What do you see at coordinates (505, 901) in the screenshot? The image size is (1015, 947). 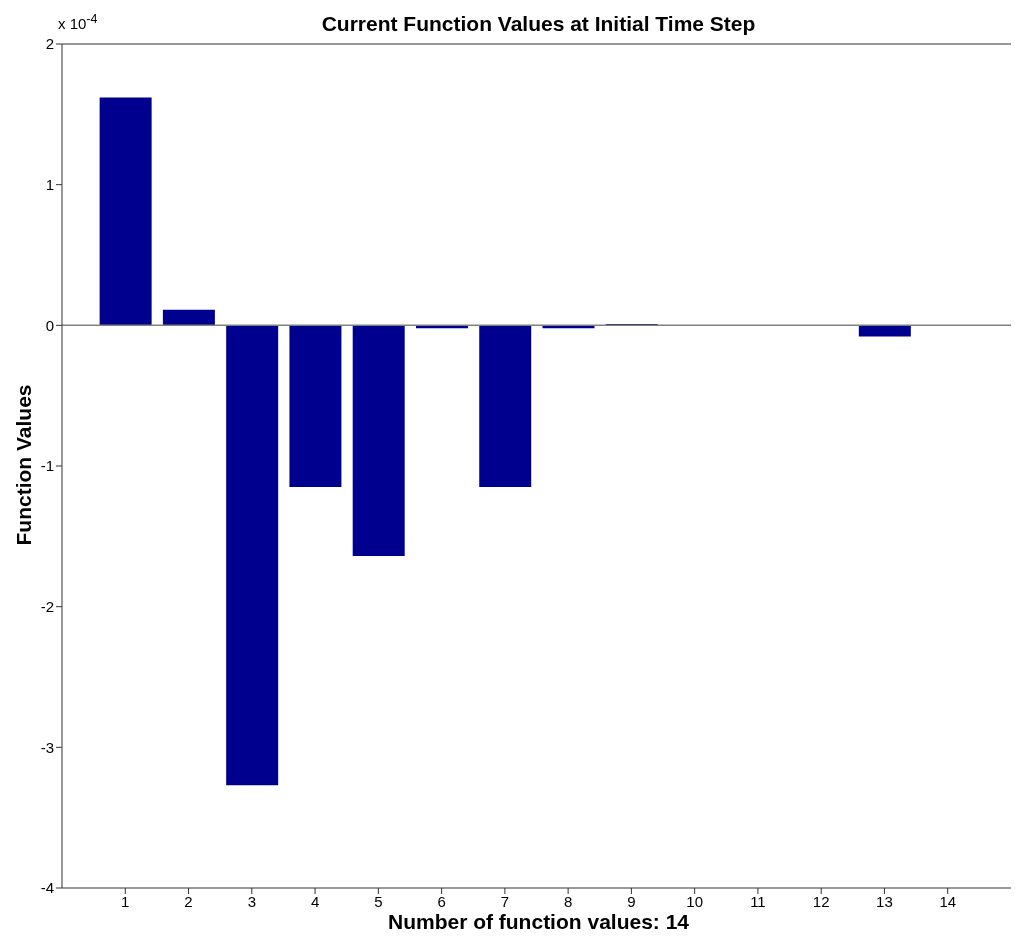 I see `x-tick-label: 7` at bounding box center [505, 901].